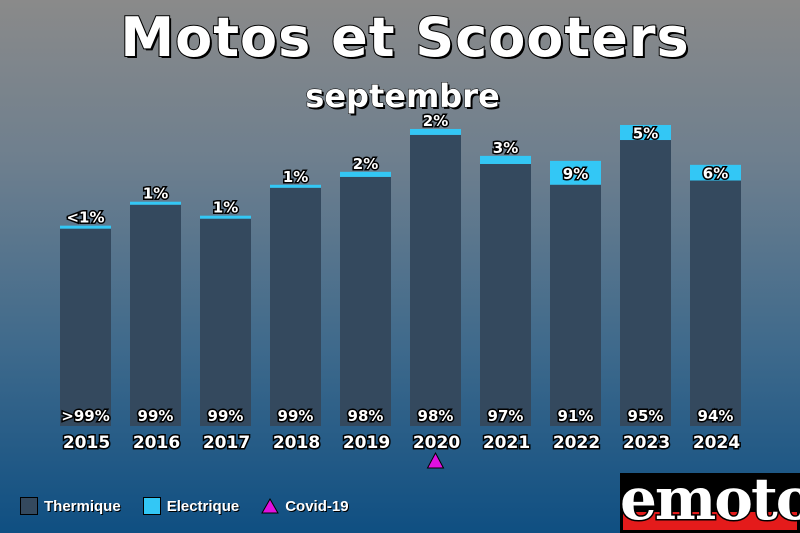  Describe the element at coordinates (85, 416) in the screenshot. I see `label-thermique: >99%` at that location.